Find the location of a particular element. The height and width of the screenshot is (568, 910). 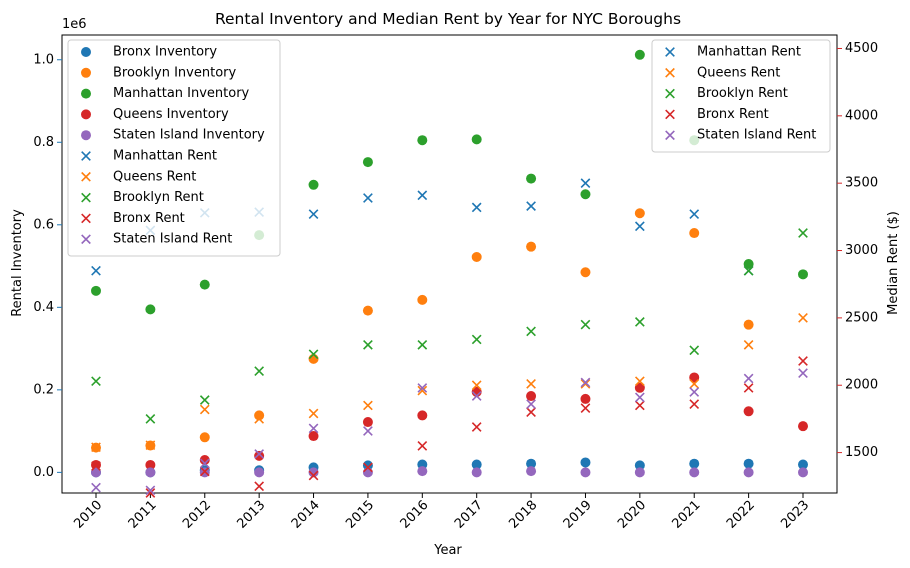

x-tick-label: 2014 is located at coordinates (306, 515).